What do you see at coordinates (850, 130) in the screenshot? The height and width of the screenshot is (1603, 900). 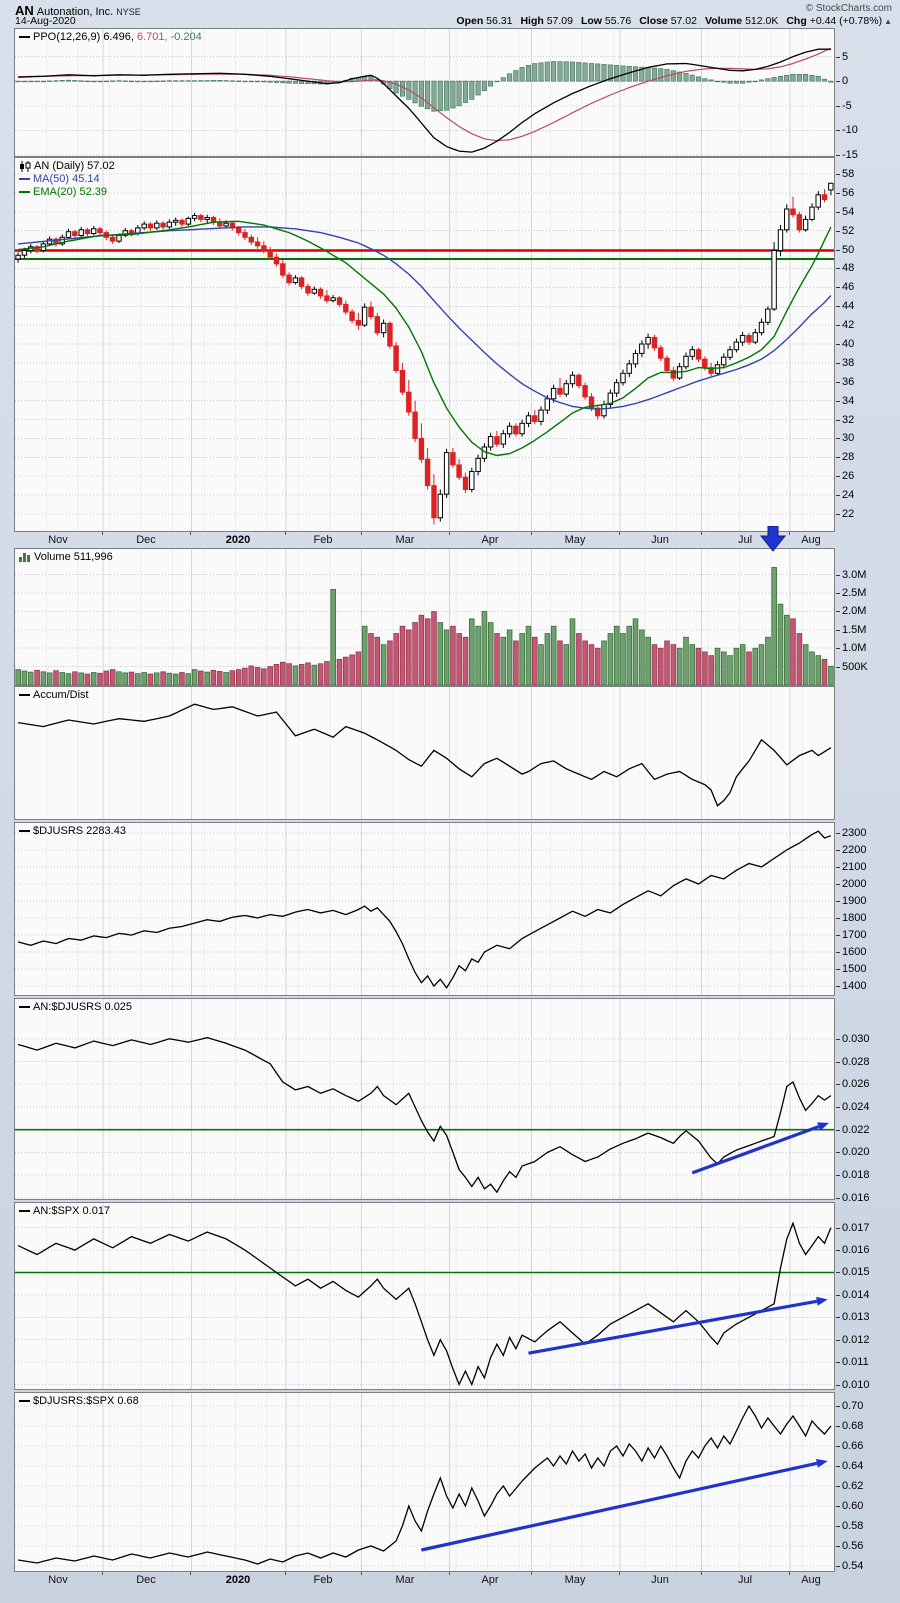 I see `axis-tick-label: -10` at bounding box center [850, 130].